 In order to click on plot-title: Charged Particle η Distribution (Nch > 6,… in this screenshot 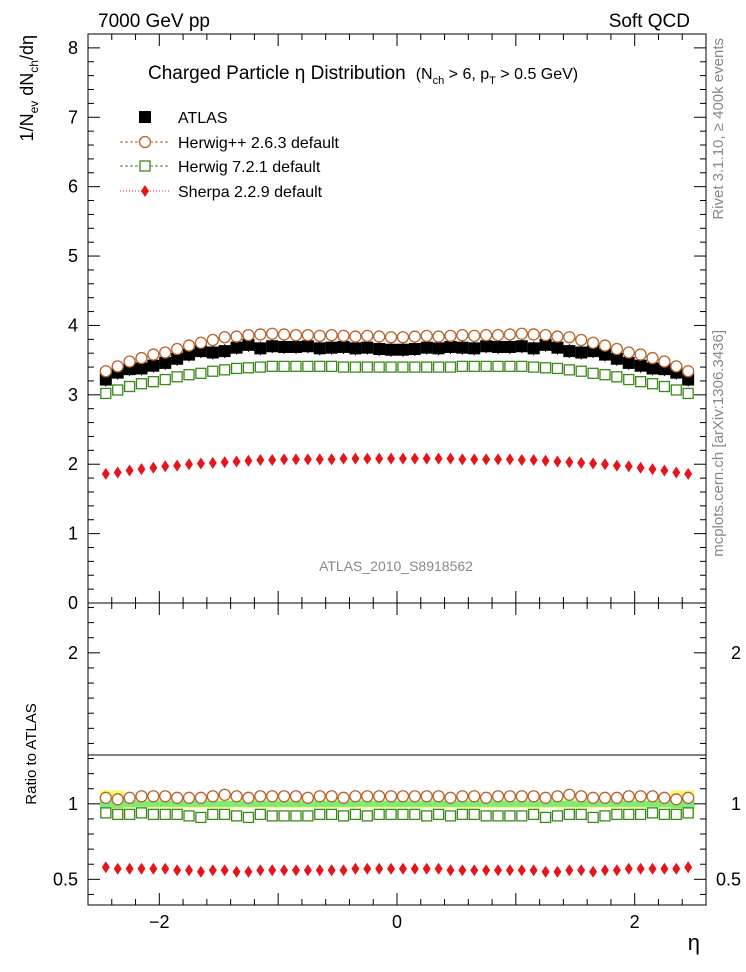, I will do `click(363, 75)`.